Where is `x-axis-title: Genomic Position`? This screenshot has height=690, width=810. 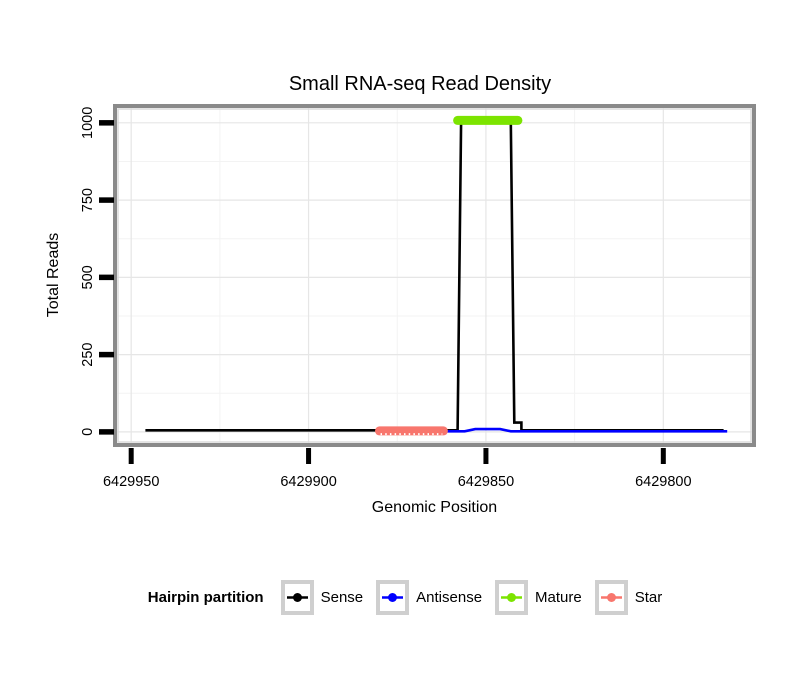
x-axis-title: Genomic Position is located at coordinates (434, 507).